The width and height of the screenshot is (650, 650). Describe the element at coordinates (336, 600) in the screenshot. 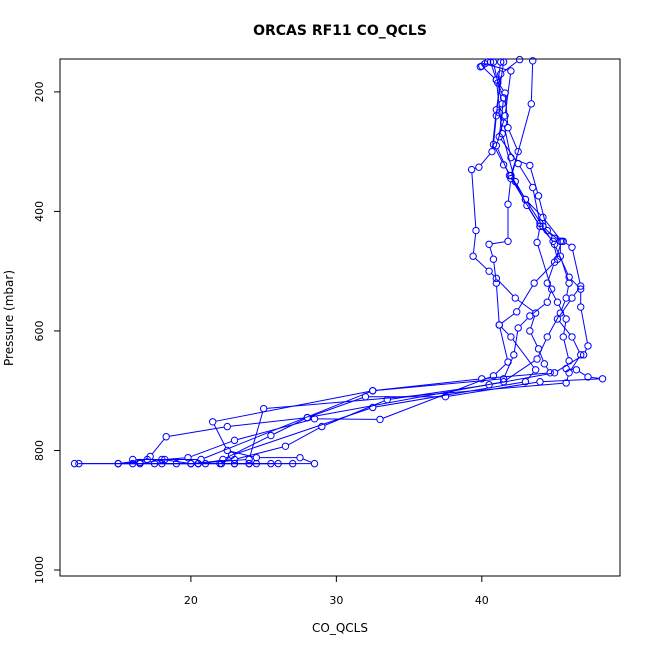

I see `x-tick-label: 30` at that location.